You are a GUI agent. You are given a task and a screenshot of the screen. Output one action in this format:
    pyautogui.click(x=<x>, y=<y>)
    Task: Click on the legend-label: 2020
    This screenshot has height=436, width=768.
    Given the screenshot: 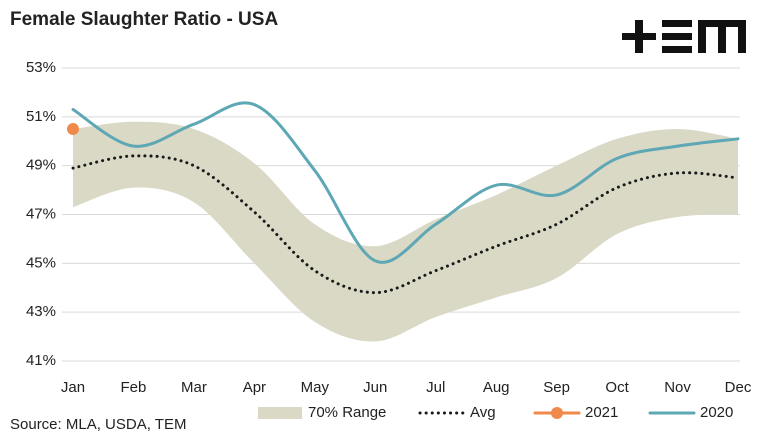 What is the action you would take?
    pyautogui.click(x=716, y=412)
    